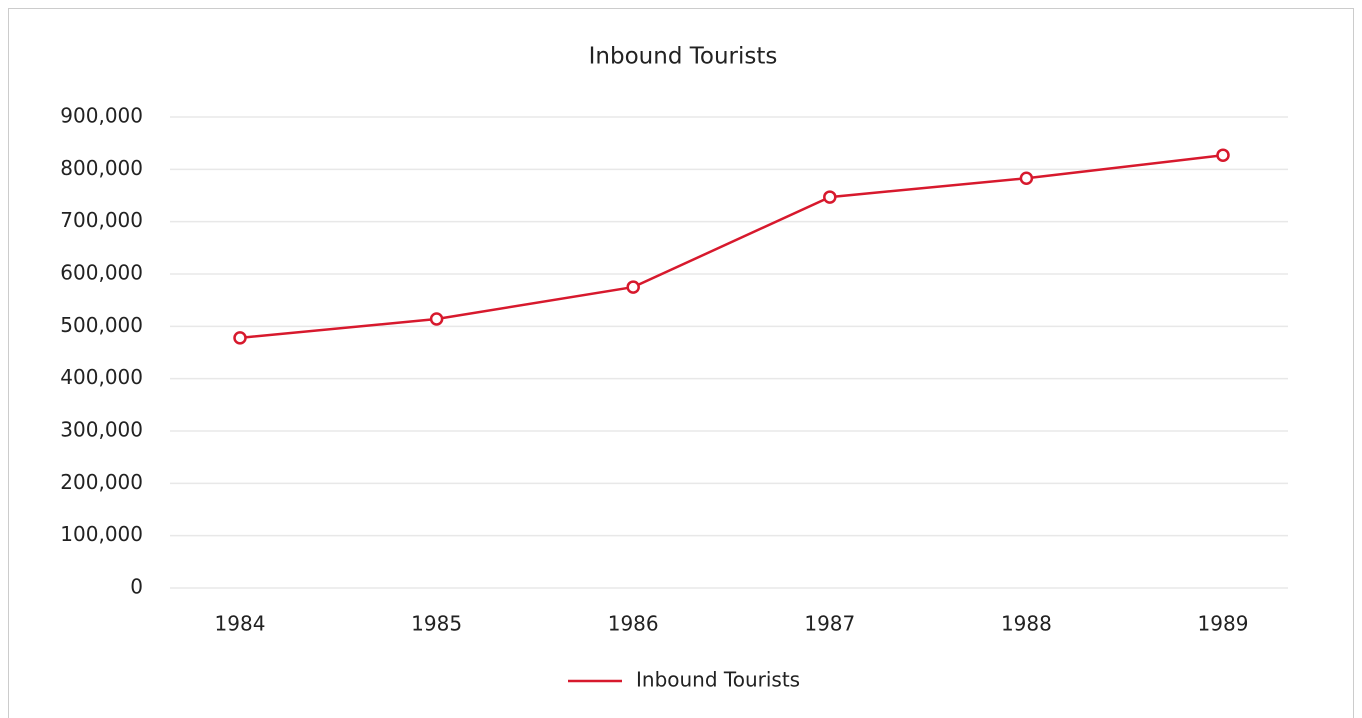 This screenshot has height=718, width=1362. Describe the element at coordinates (240, 624) in the screenshot. I see `x-tick-label: 1984` at that location.